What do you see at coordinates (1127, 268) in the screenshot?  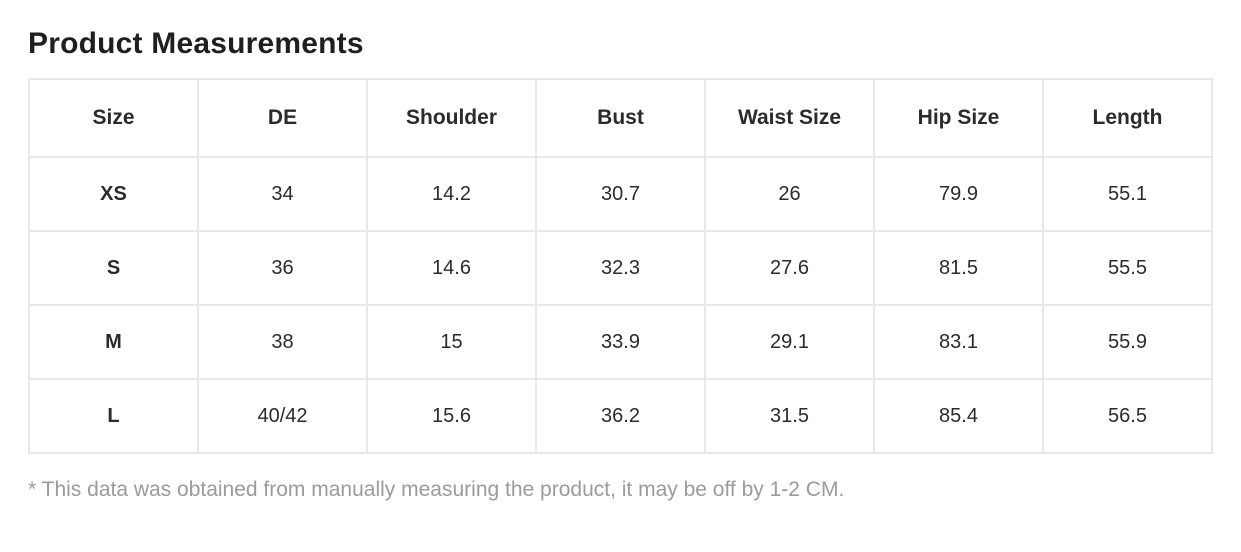 I see `measurement-cell: 55.5` at bounding box center [1127, 268].